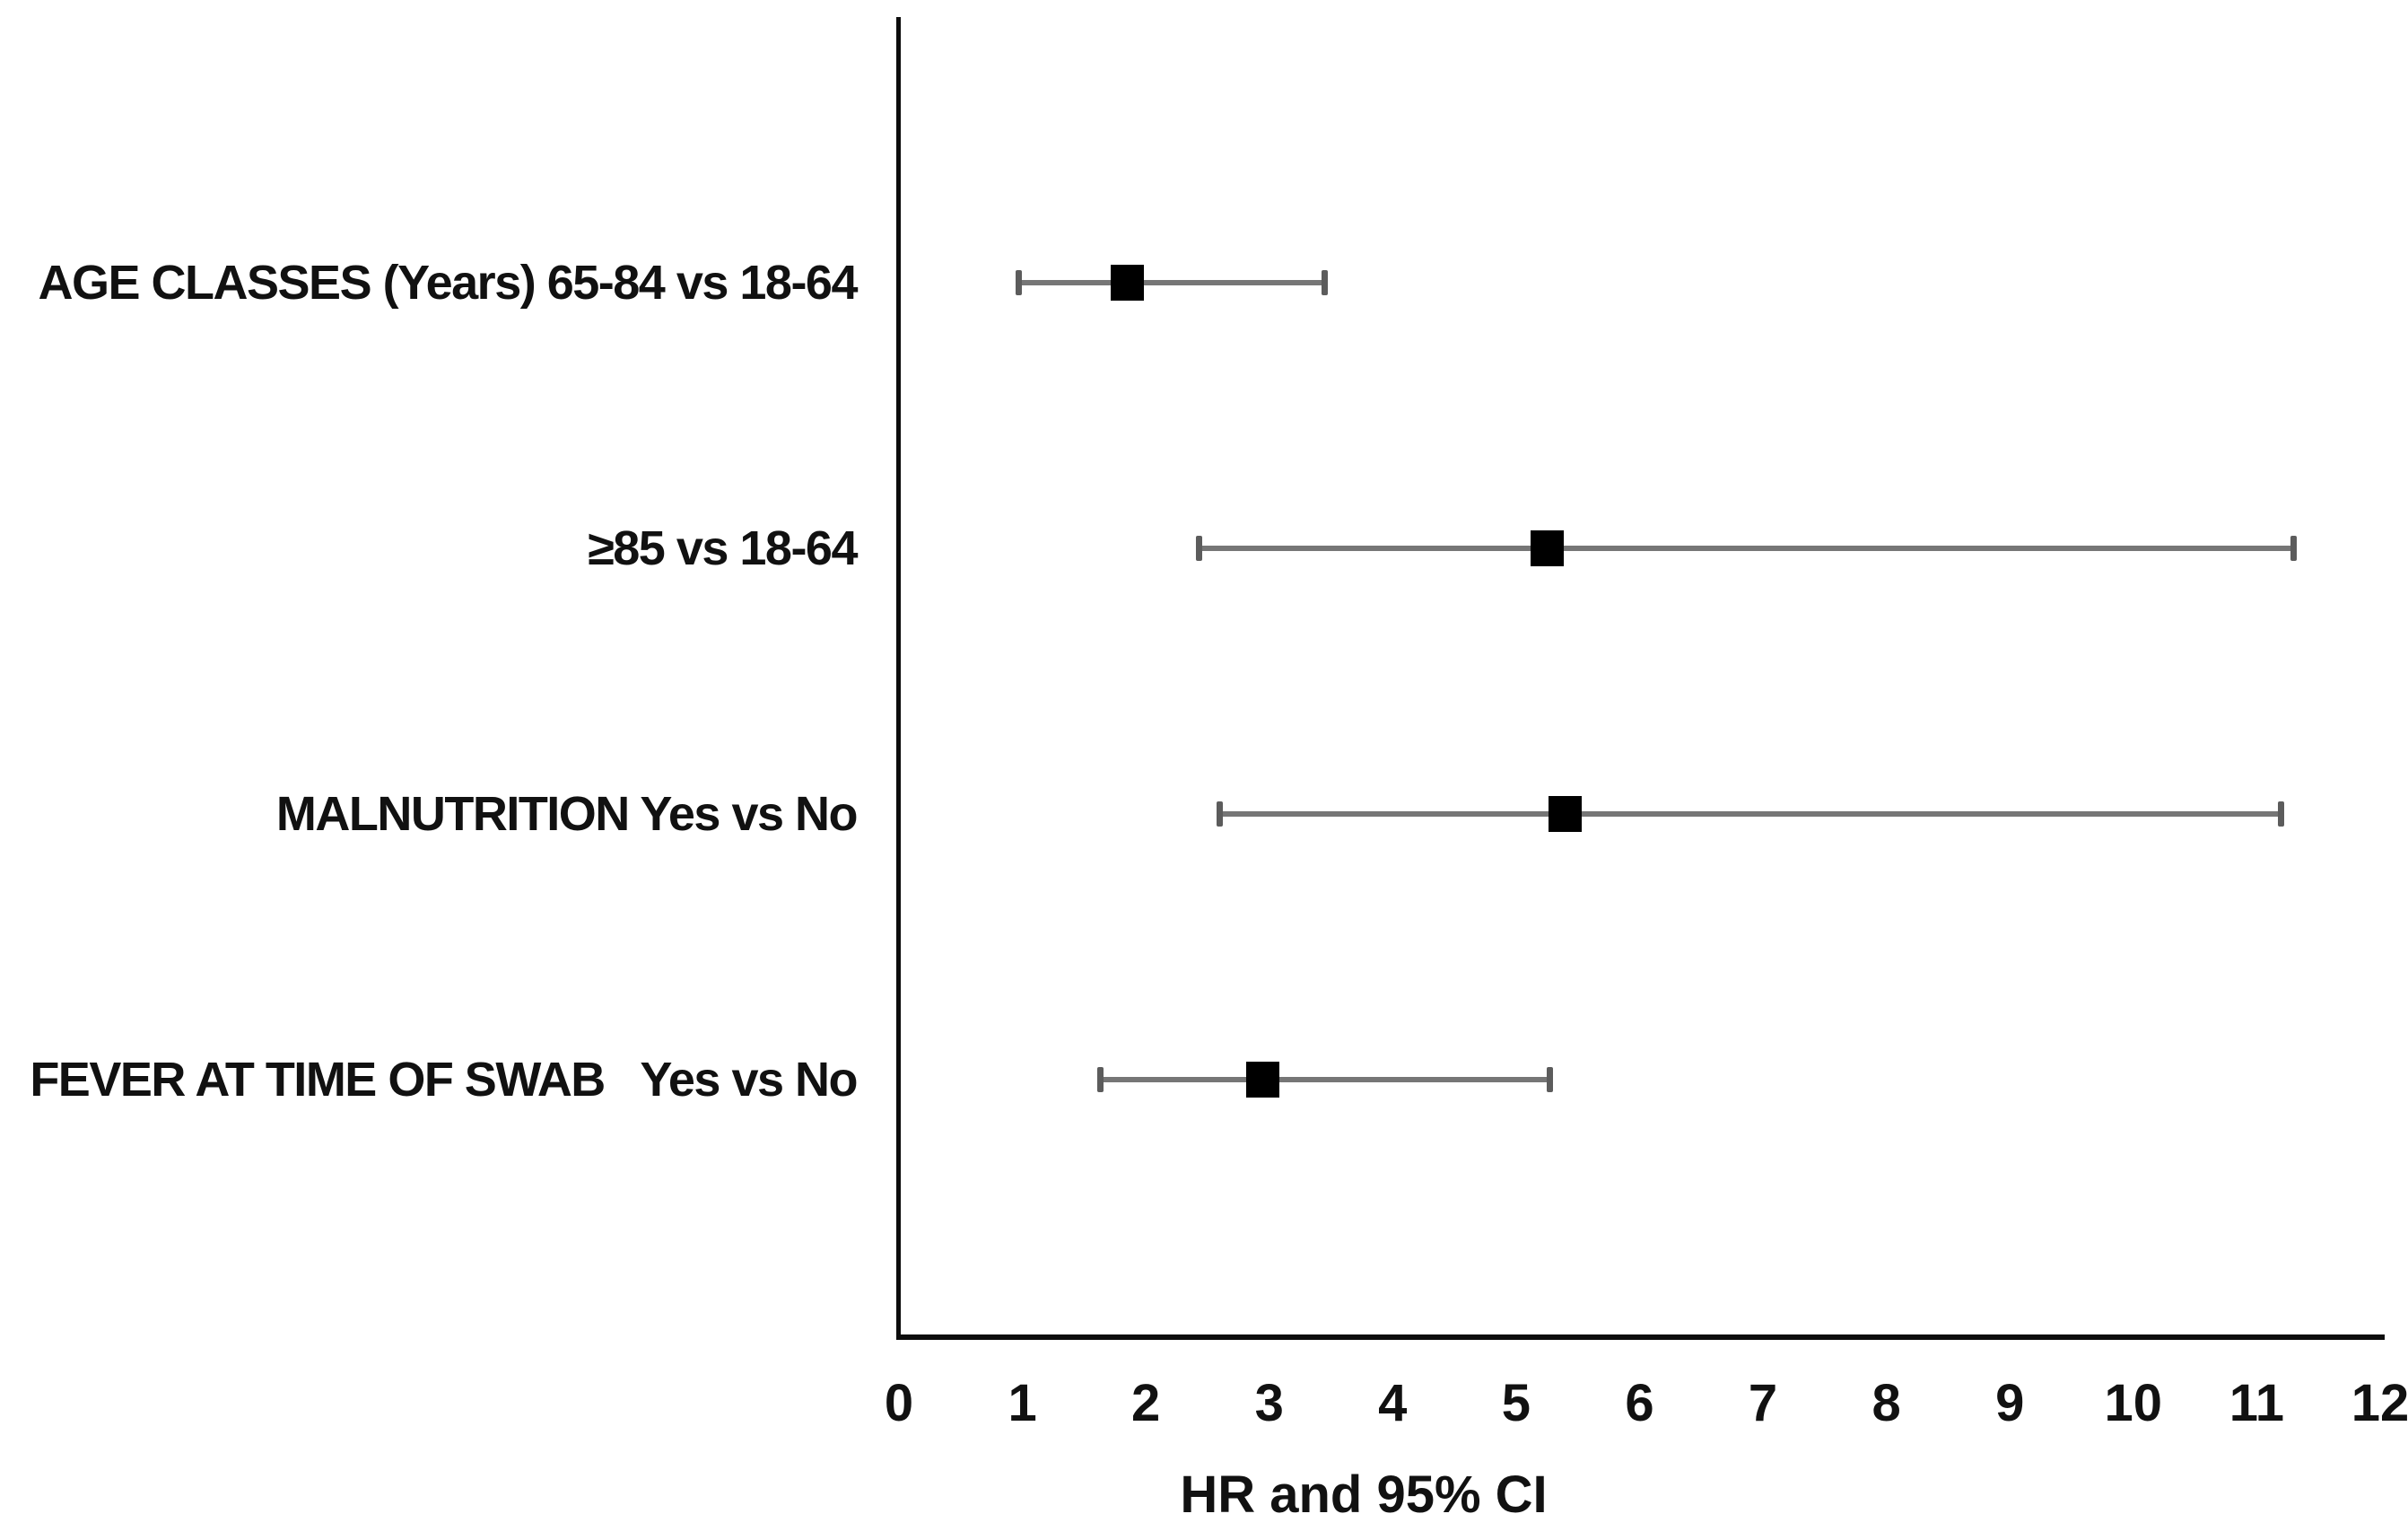  Describe the element at coordinates (1022, 1403) in the screenshot. I see `x-tick-label: 1` at that location.